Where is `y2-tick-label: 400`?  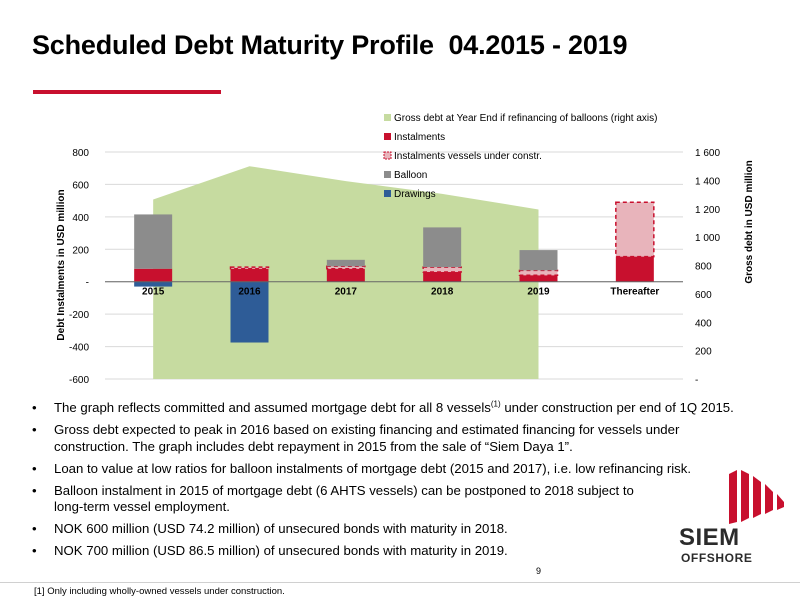
y2-tick-label: 400 is located at coordinates (703, 323).